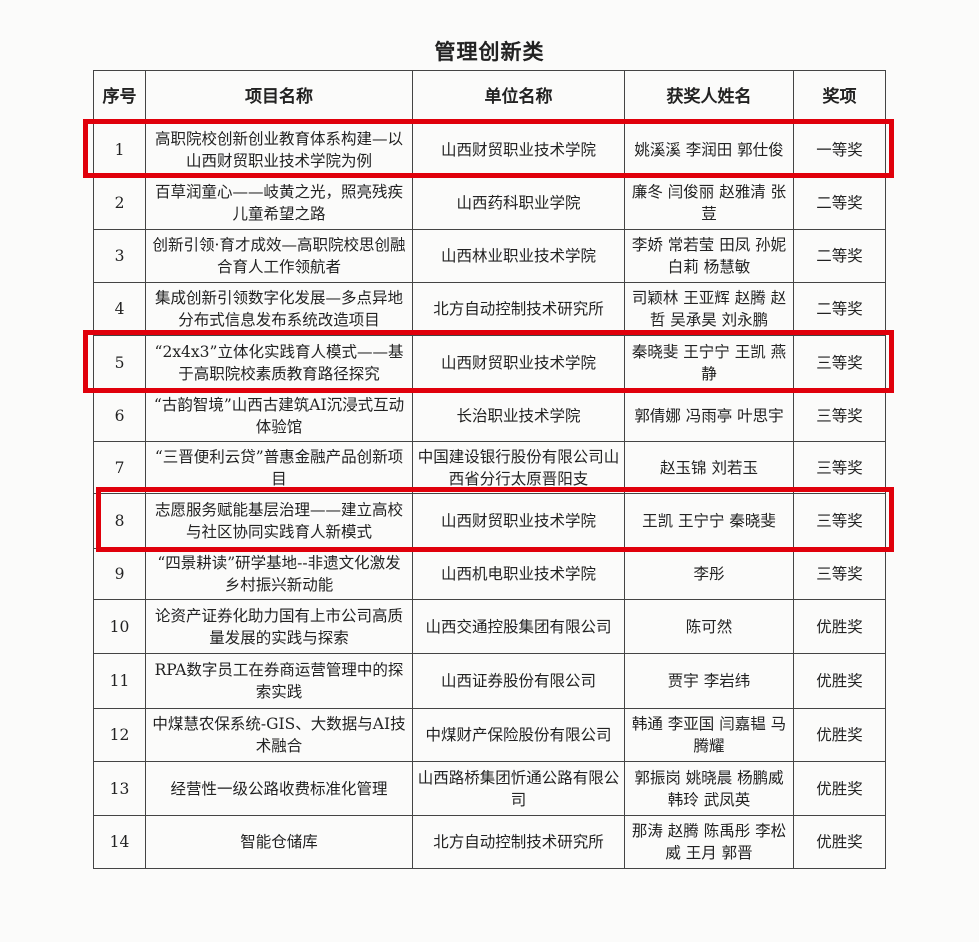 The image size is (979, 942). What do you see at coordinates (119, 626) in the screenshot?
I see `cell-no: 10` at bounding box center [119, 626].